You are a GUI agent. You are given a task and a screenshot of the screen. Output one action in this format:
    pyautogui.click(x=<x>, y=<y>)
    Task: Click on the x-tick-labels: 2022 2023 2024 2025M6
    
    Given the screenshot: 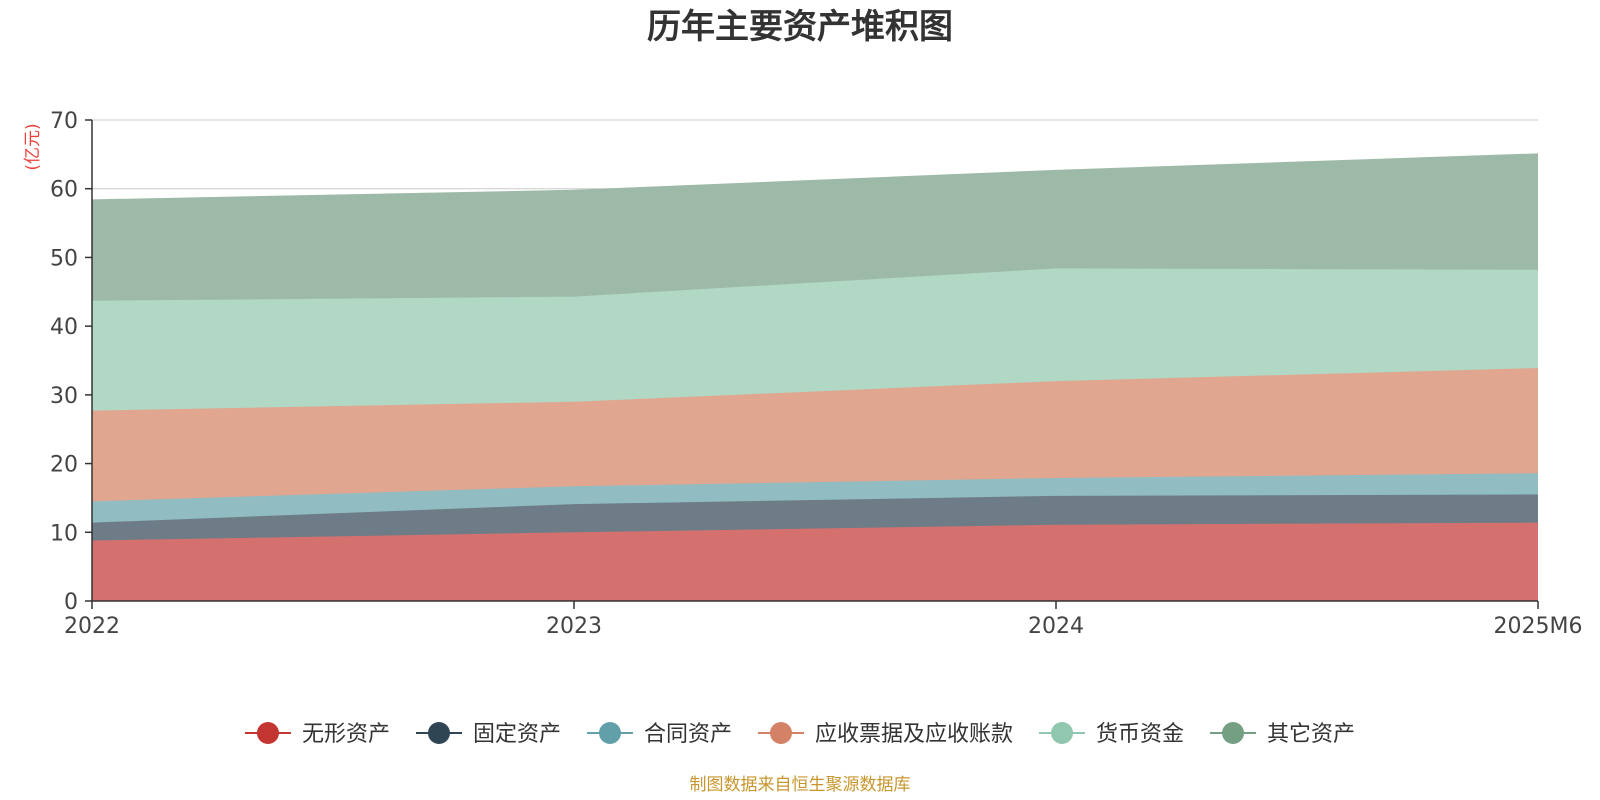 What is the action you would take?
    pyautogui.click(x=823, y=626)
    